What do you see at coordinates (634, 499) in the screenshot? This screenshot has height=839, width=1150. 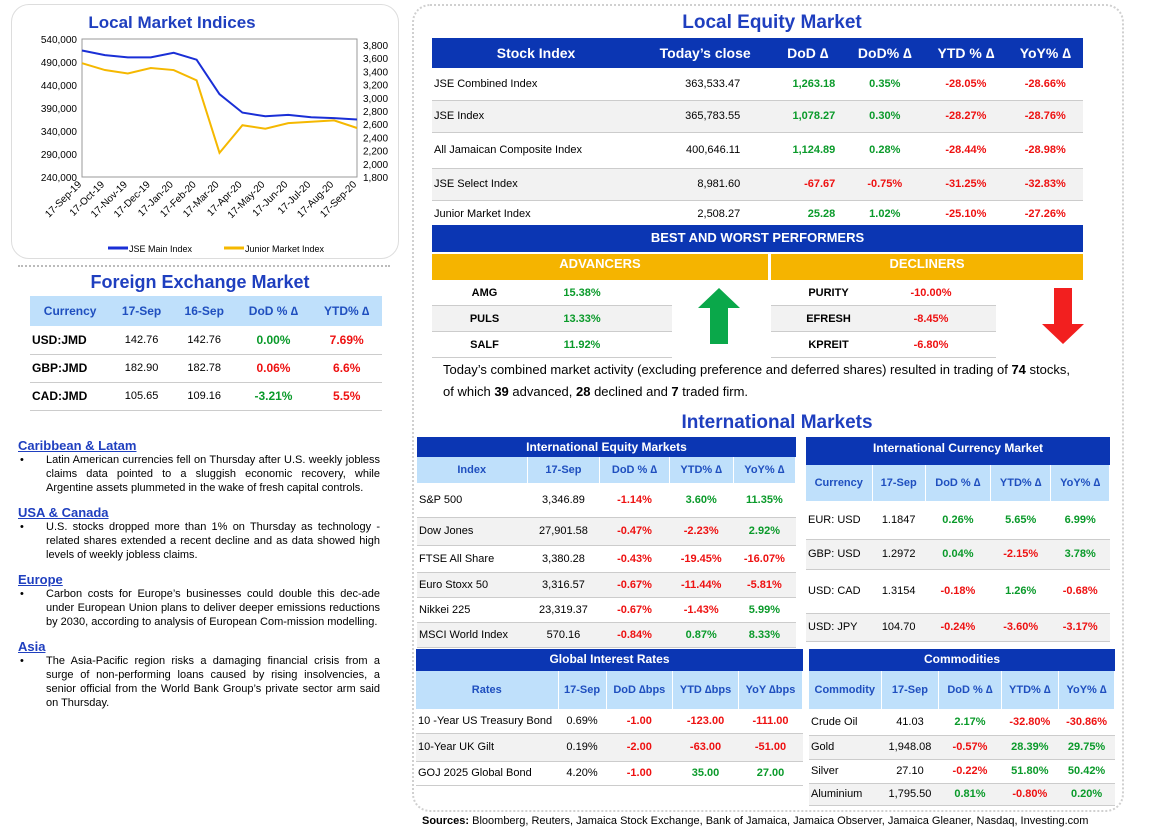 I see `intl-eq-dod: -1.14%` at bounding box center [634, 499].